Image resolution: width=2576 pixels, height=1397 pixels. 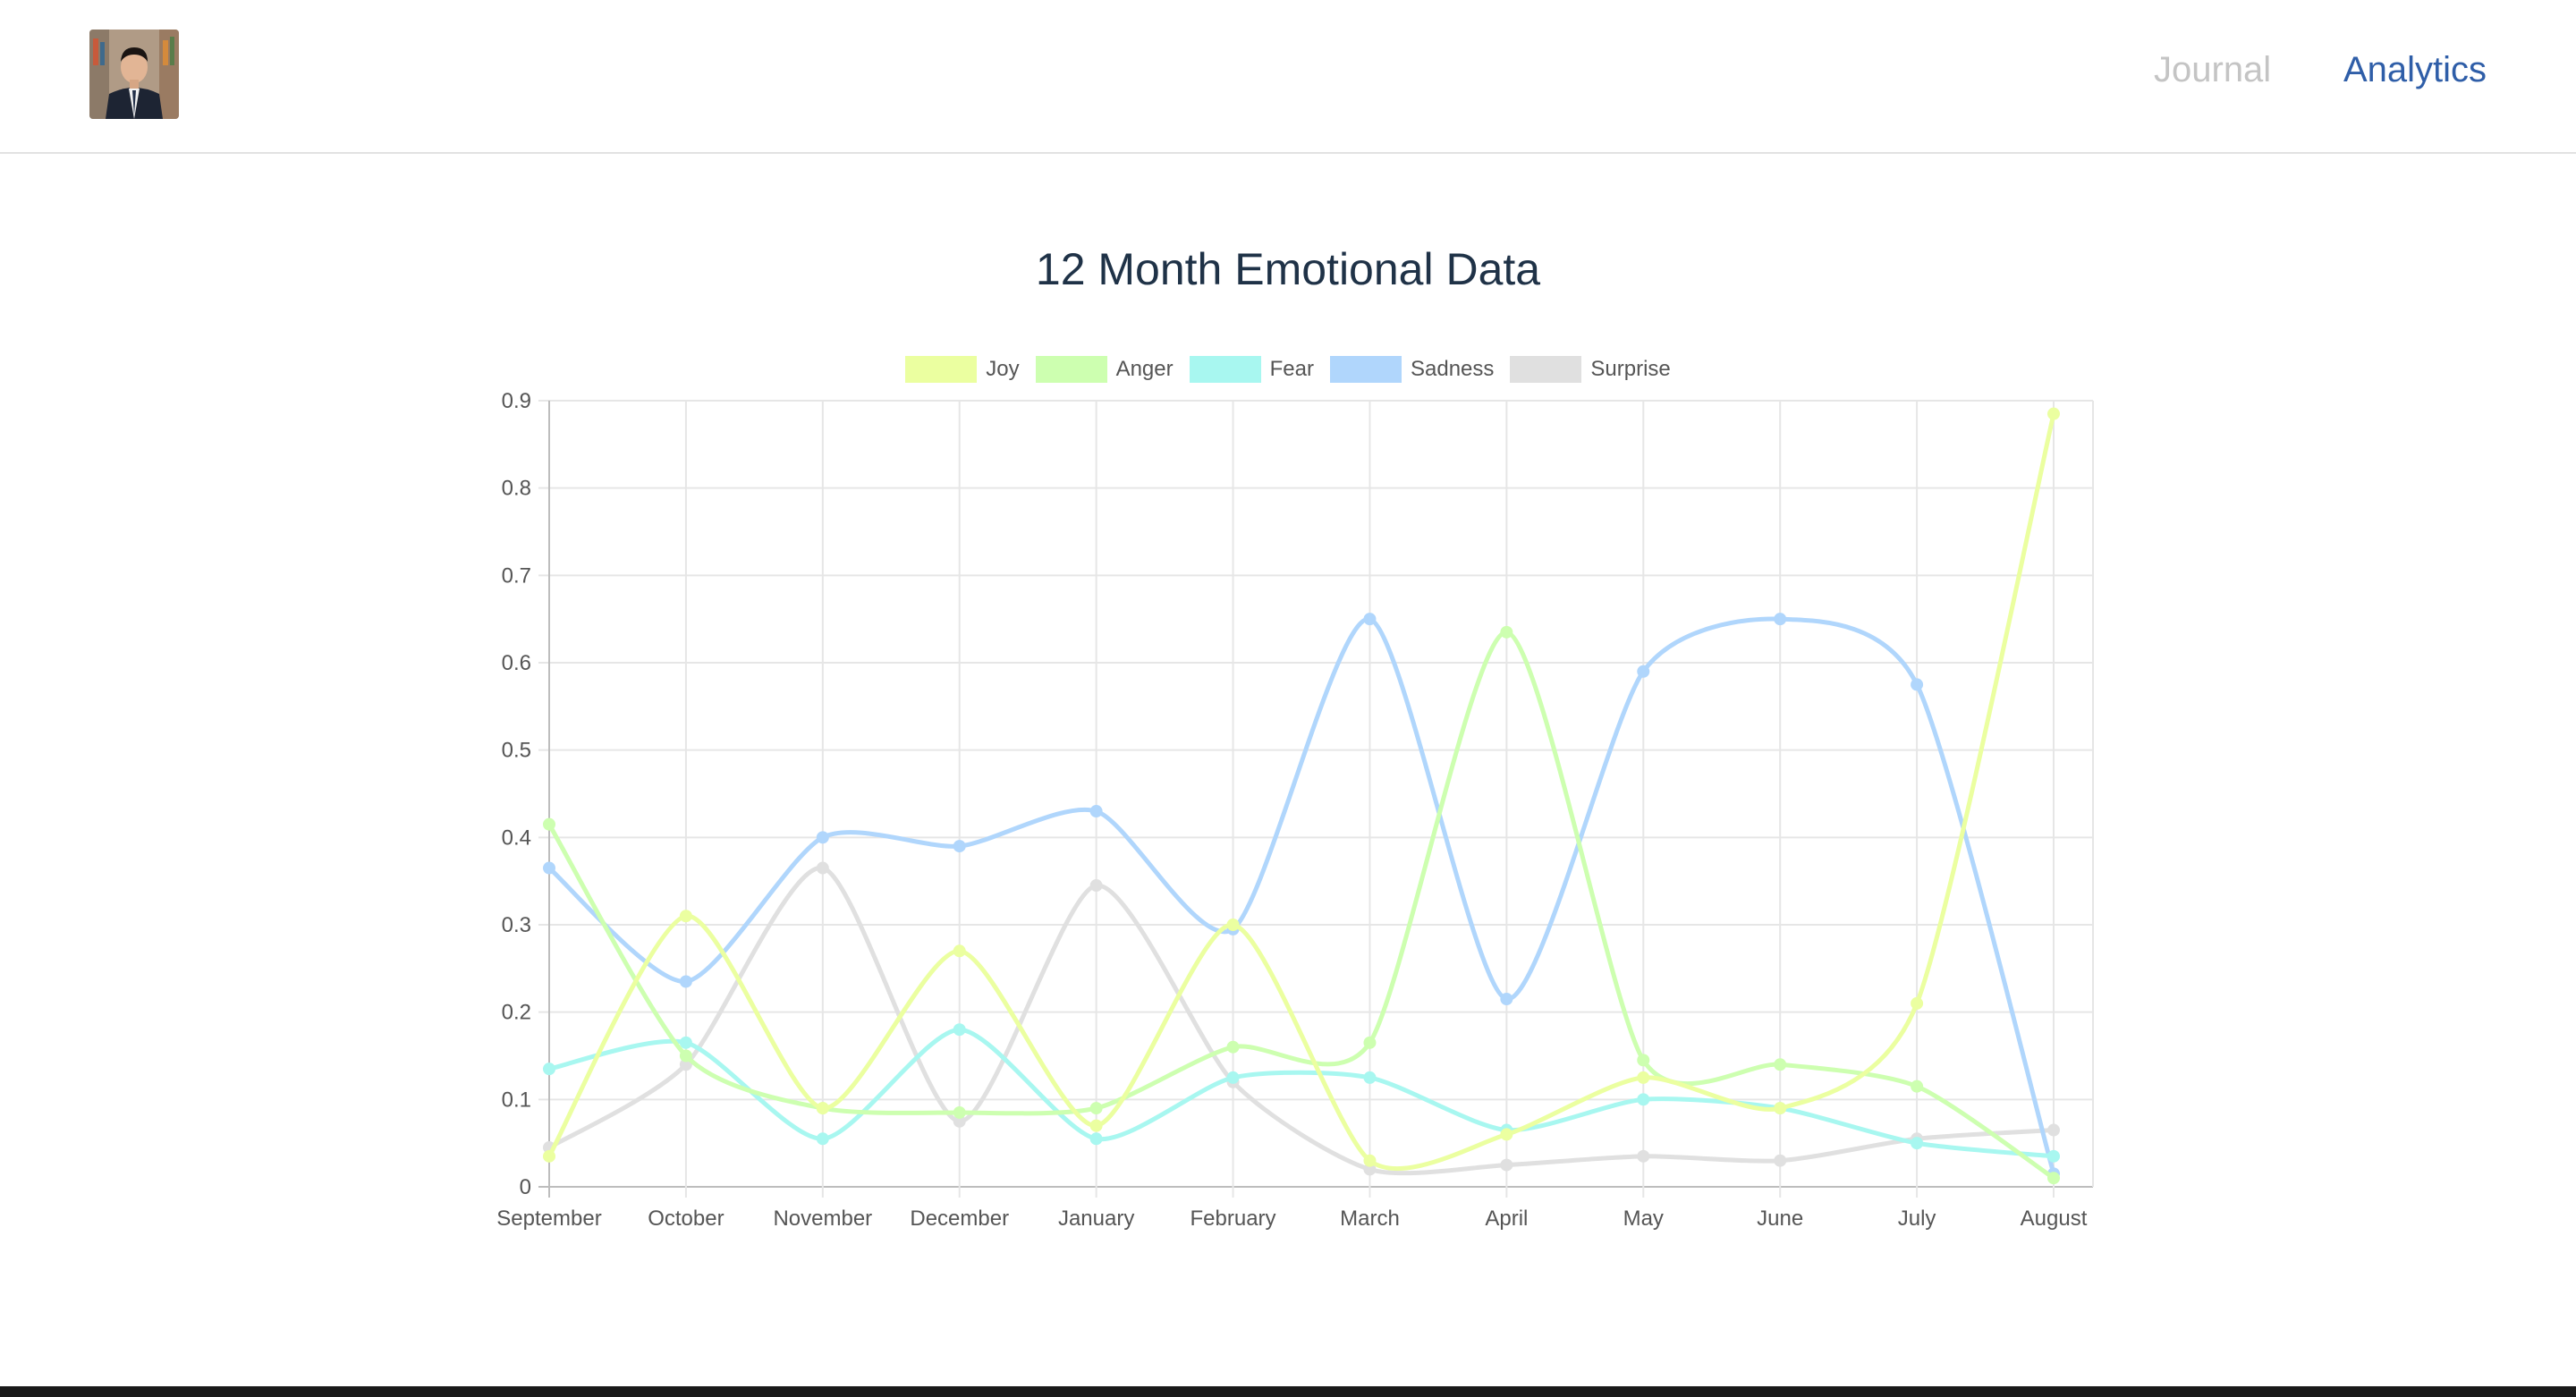 I want to click on top-navbar: Journal Analytics, so click(x=1288, y=77).